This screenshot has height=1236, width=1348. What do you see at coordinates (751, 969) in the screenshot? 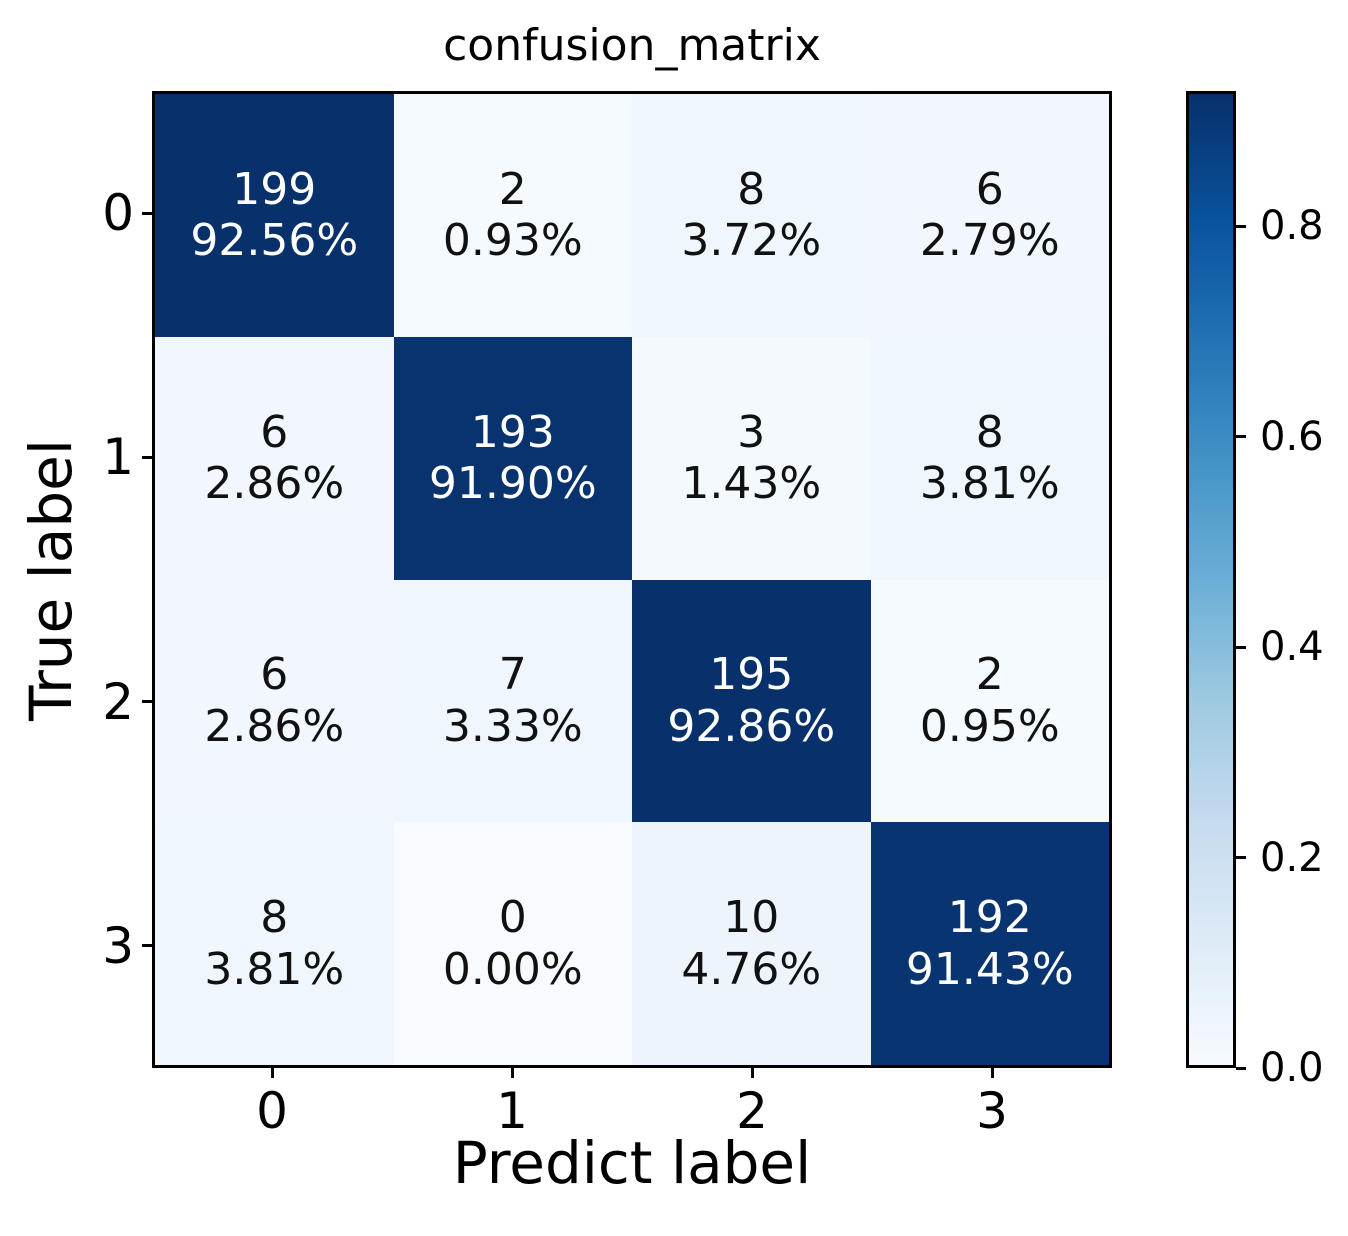
I see `cell-percent: 4.76%` at bounding box center [751, 969].